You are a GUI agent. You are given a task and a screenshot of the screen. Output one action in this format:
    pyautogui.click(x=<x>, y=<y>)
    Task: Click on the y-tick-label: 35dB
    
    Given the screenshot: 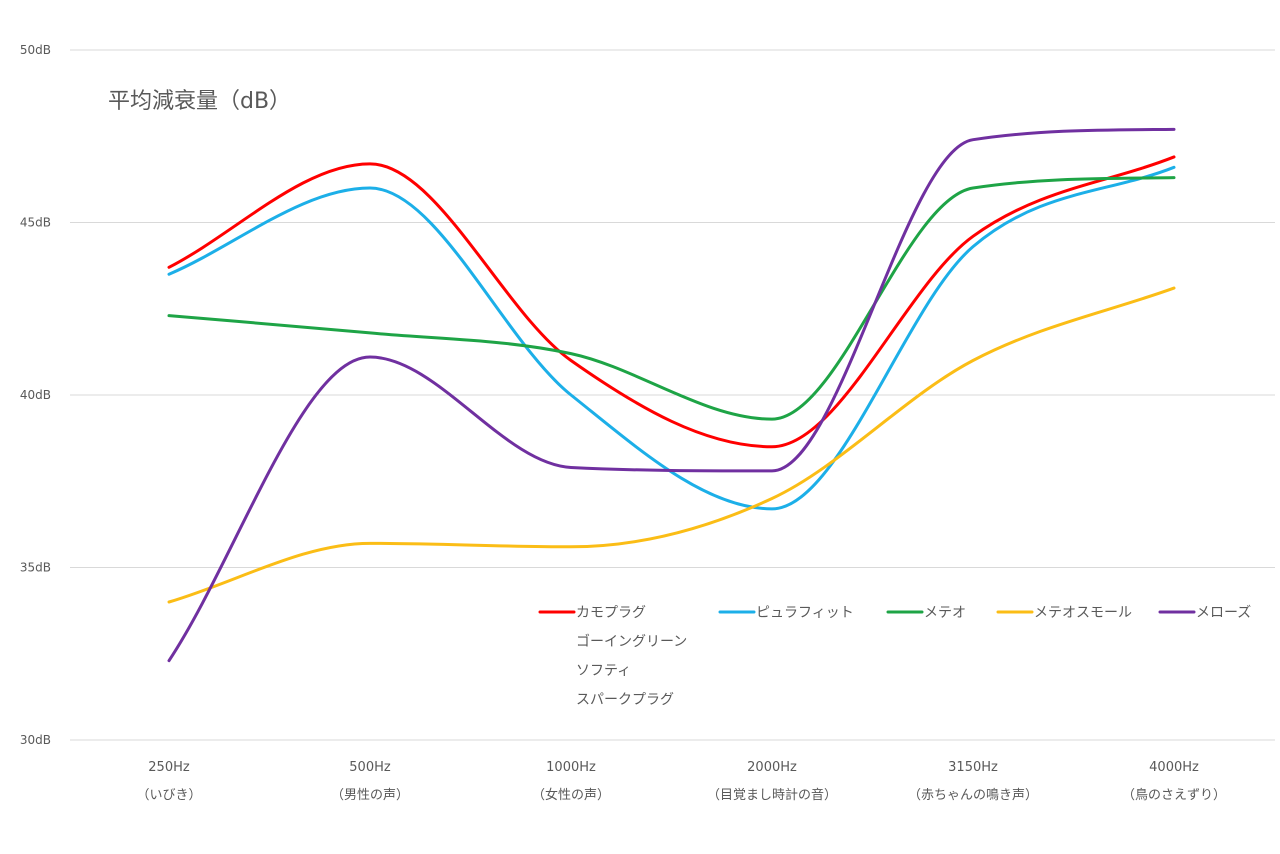 What is the action you would take?
    pyautogui.click(x=35, y=568)
    